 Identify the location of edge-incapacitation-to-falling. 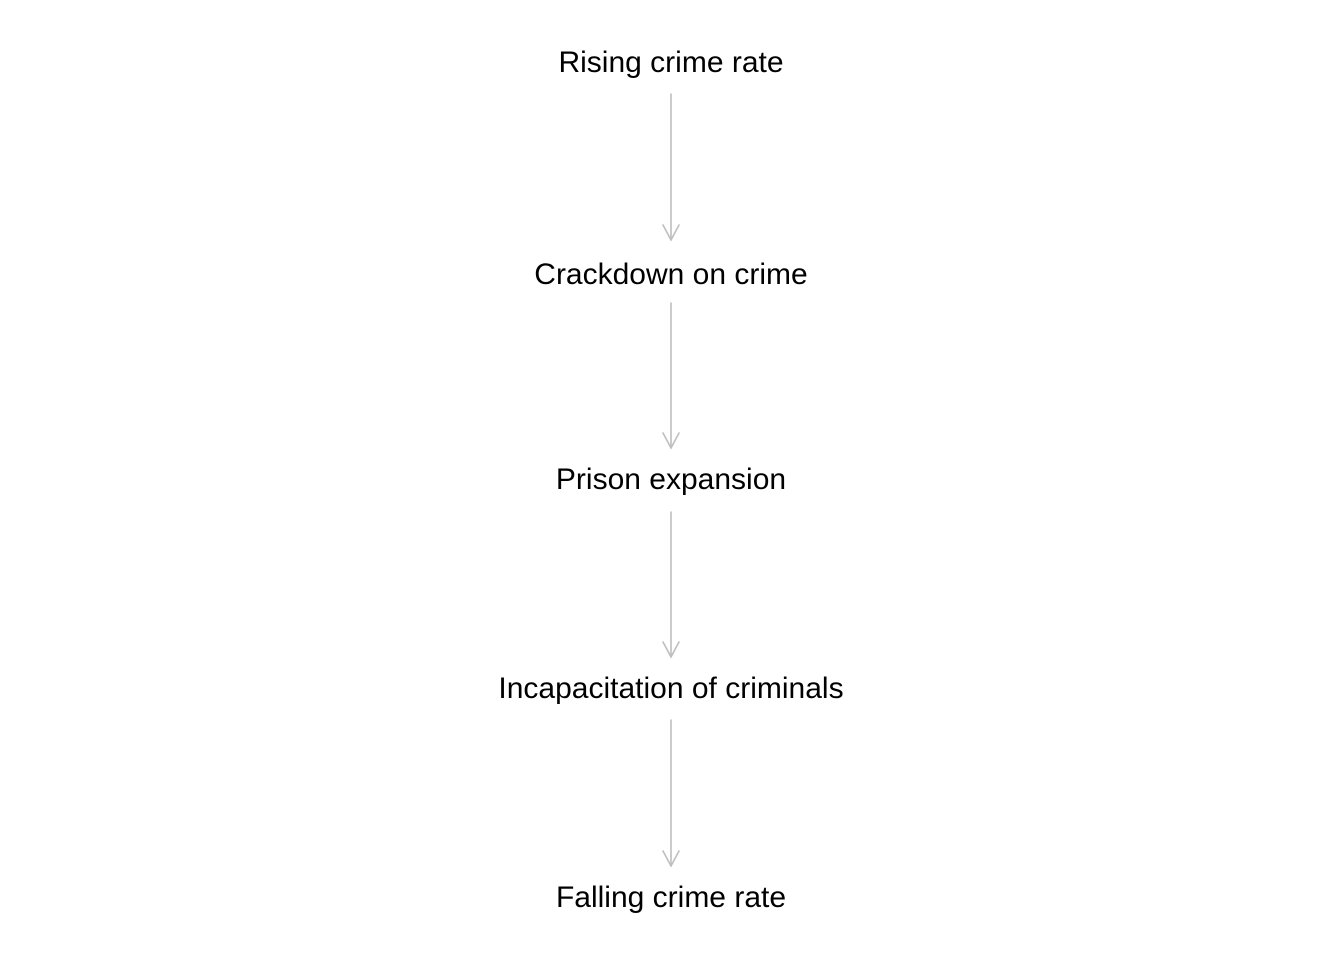
(671, 793).